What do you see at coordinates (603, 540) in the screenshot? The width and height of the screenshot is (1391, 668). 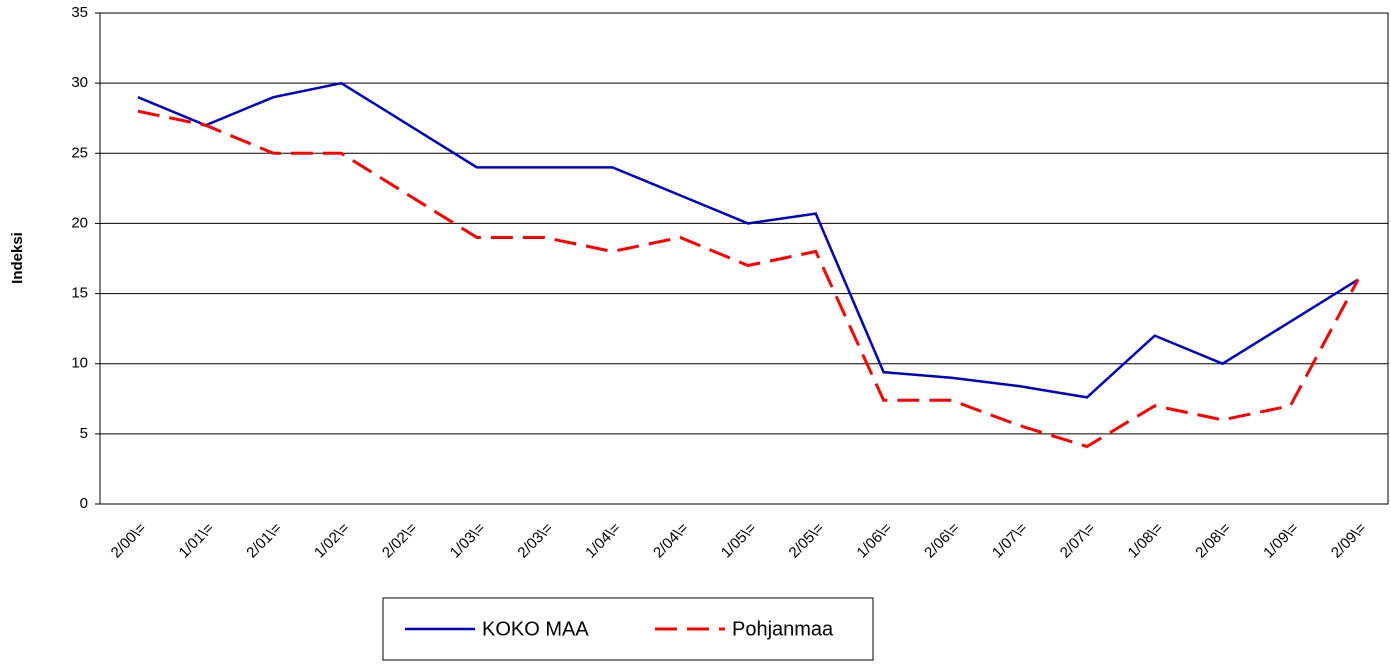 I see `x-tick-label: 1/04\=` at bounding box center [603, 540].